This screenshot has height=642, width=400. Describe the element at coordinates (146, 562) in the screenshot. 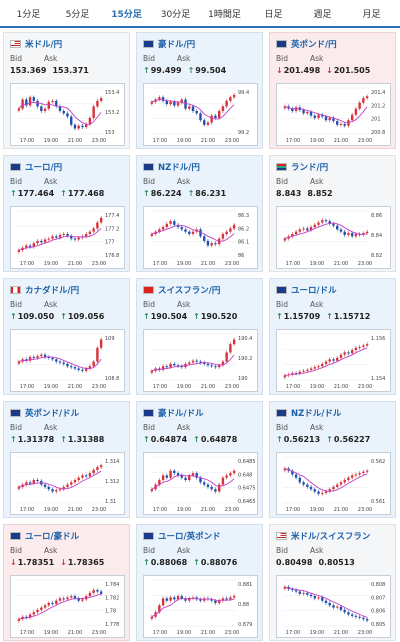

I see `arrow-up-icon: ↑` at that location.